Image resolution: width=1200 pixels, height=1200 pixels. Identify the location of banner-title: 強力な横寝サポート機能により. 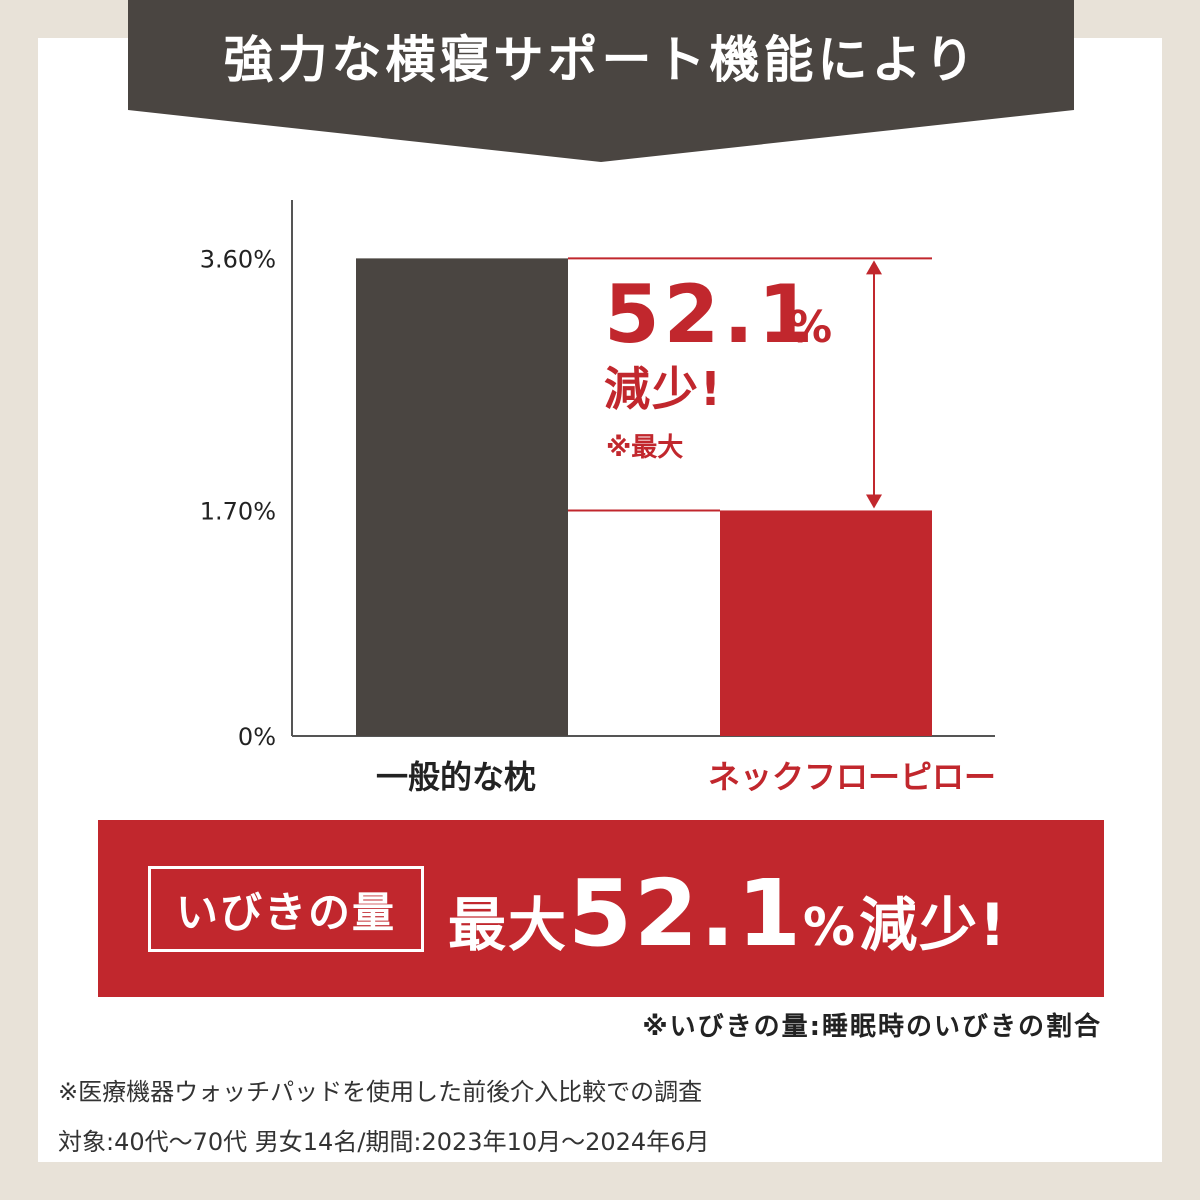
(601, 60).